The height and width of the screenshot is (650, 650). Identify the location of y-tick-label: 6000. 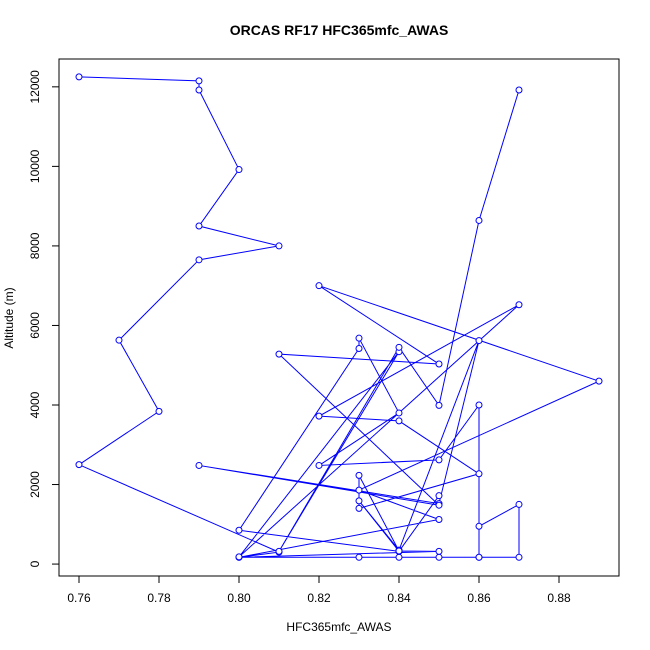
(35, 325).